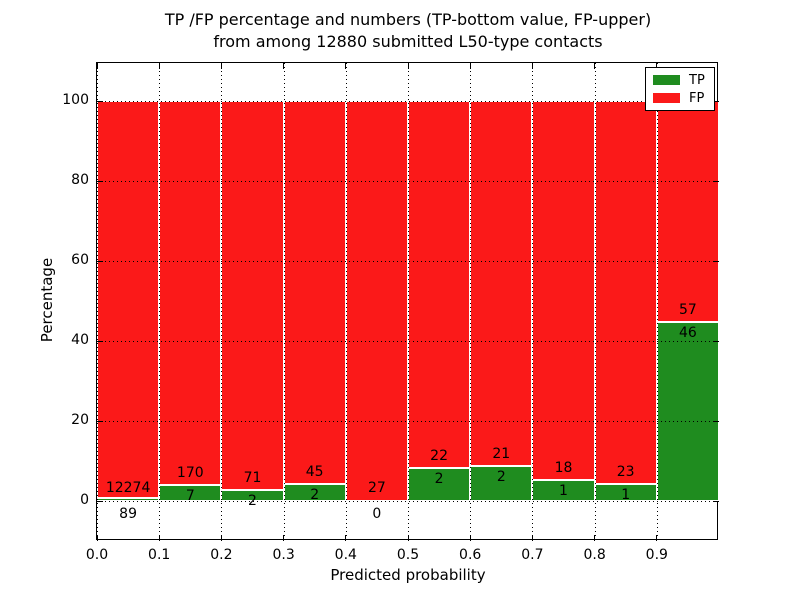  What do you see at coordinates (75, 100) in the screenshot?
I see `y-tick-label: 100` at bounding box center [75, 100].